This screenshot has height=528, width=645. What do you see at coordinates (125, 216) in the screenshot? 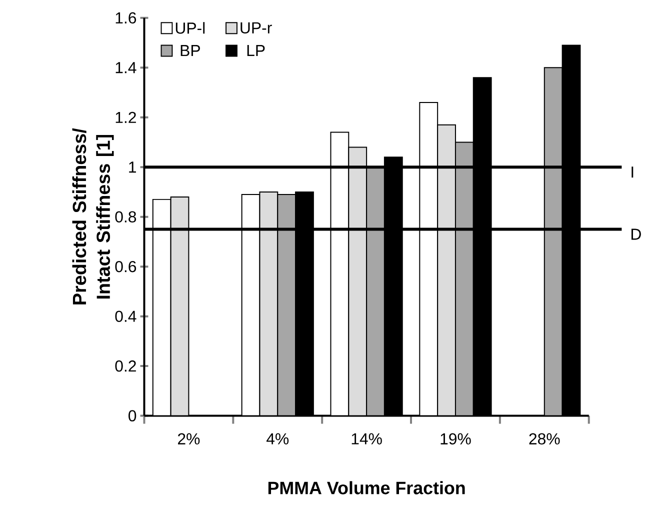
I see `y-tick-label: 0.8` at bounding box center [125, 216].